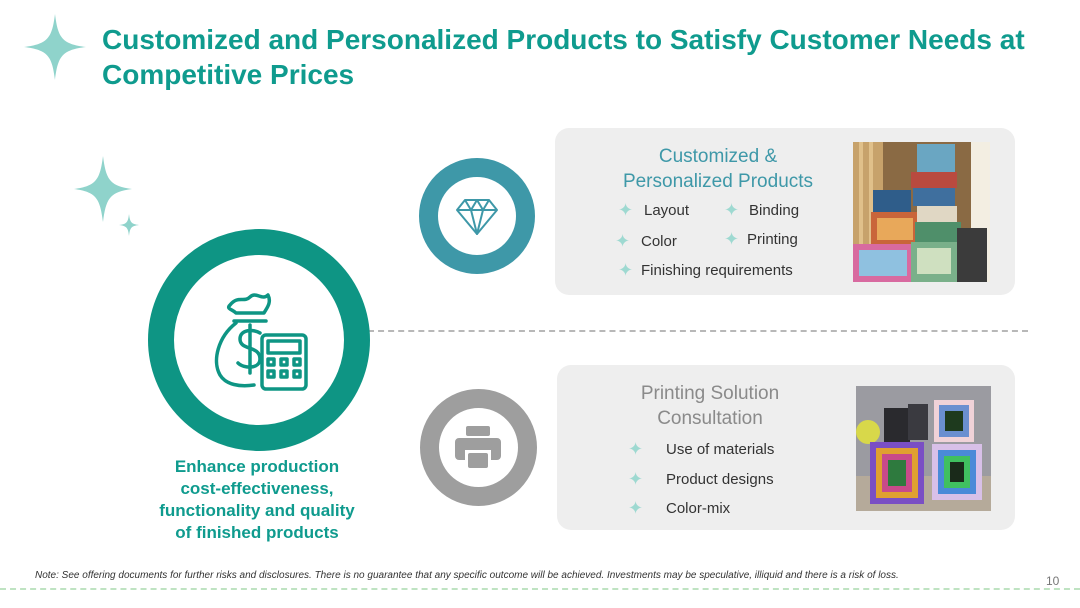 The image size is (1080, 608). I want to click on dashed-connector, so click(698, 331).